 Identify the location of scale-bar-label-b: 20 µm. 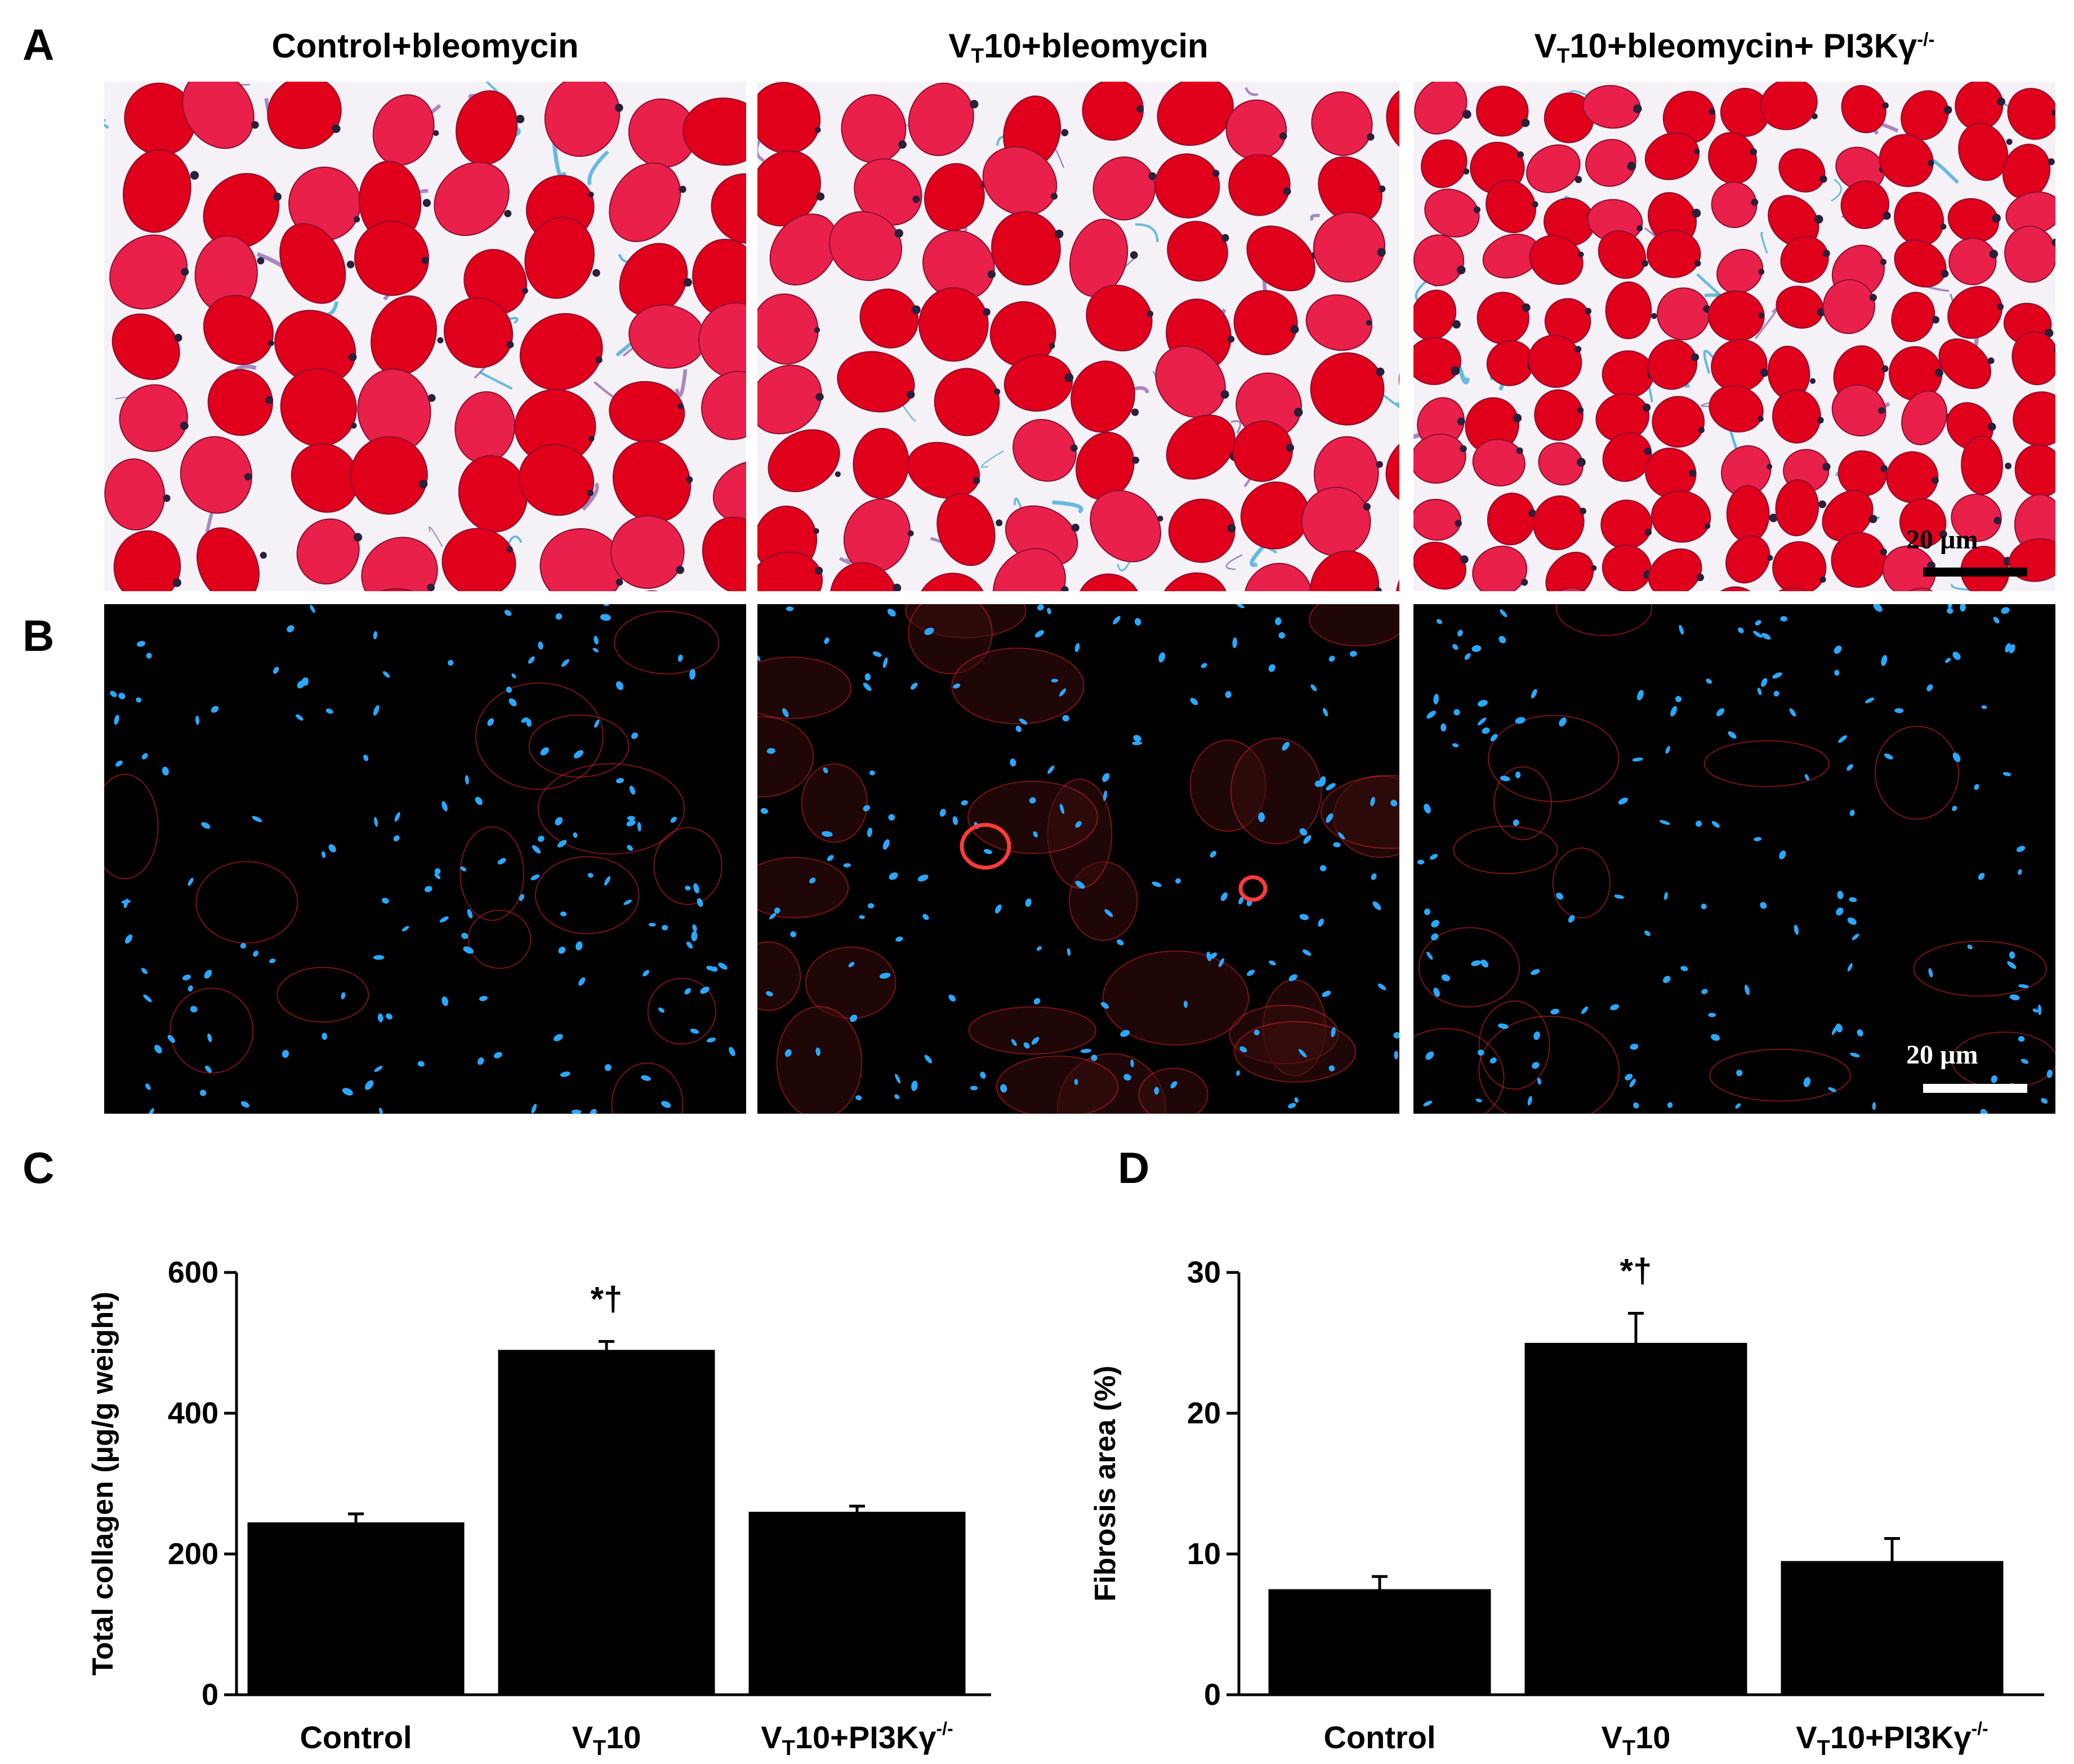
(1942, 1055).